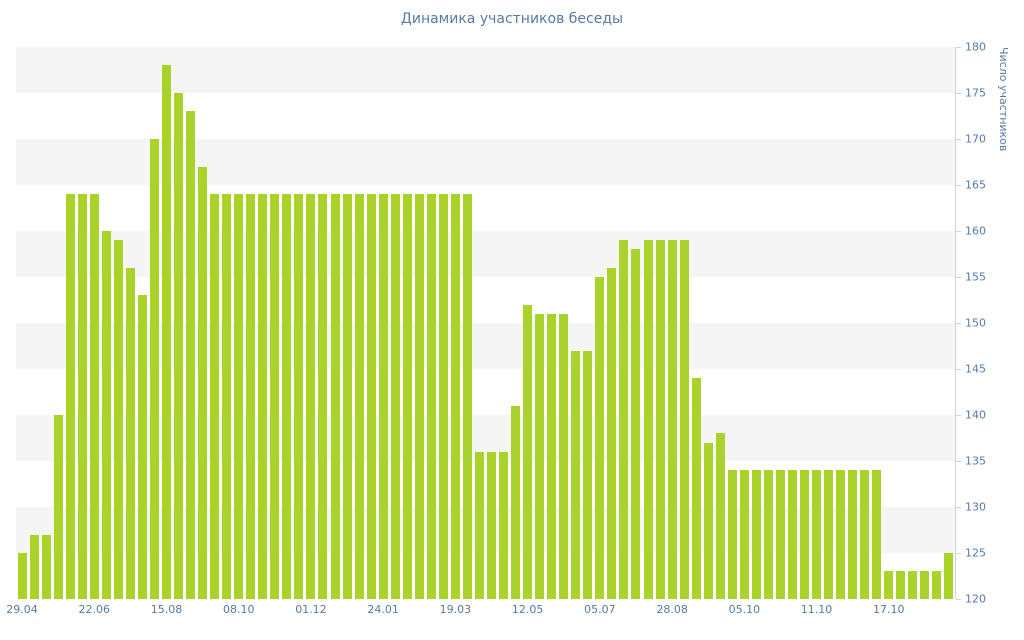 The width and height of the screenshot is (1024, 640). What do you see at coordinates (166, 609) in the screenshot?
I see `x-tick-label: 15.08` at bounding box center [166, 609].